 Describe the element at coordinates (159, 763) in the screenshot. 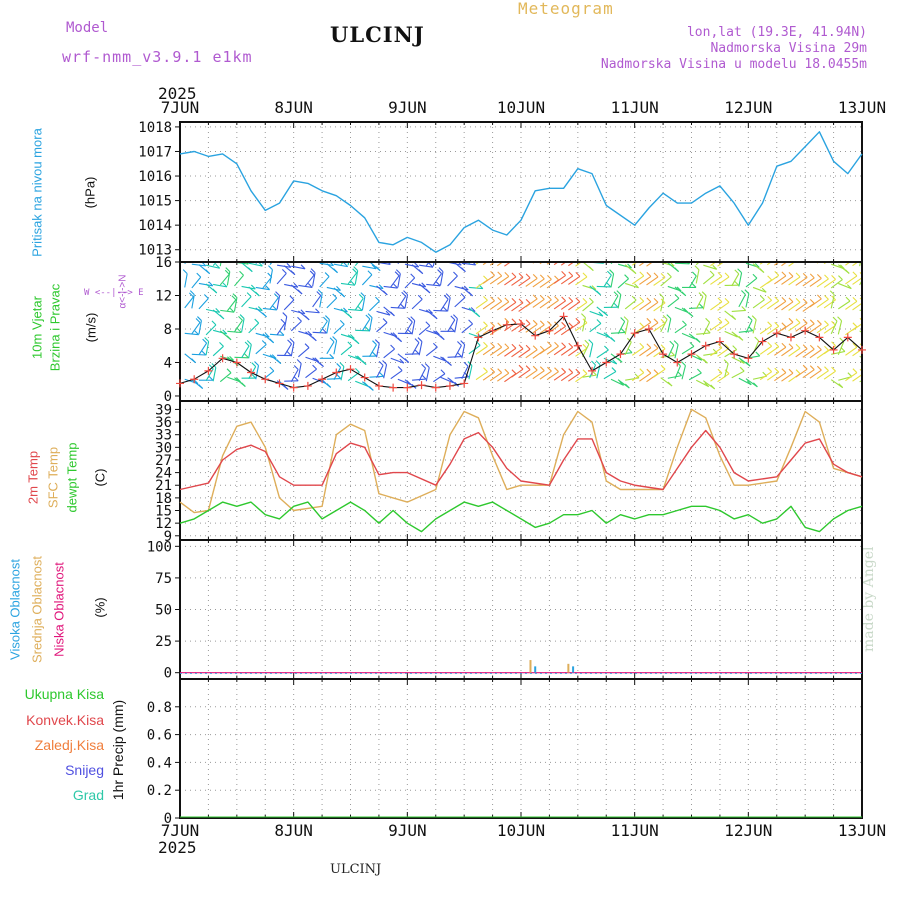

I see `precip-ytick-label: 0.4` at that location.